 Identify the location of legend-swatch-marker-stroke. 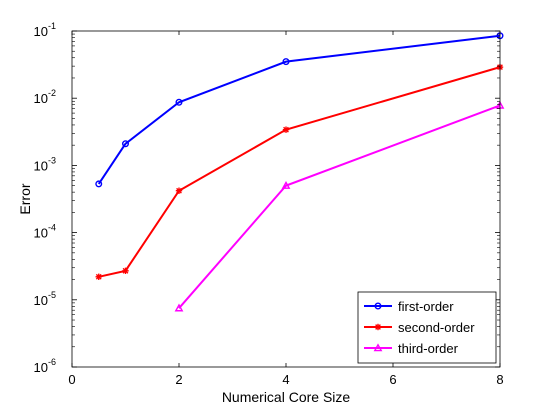
(378, 327).